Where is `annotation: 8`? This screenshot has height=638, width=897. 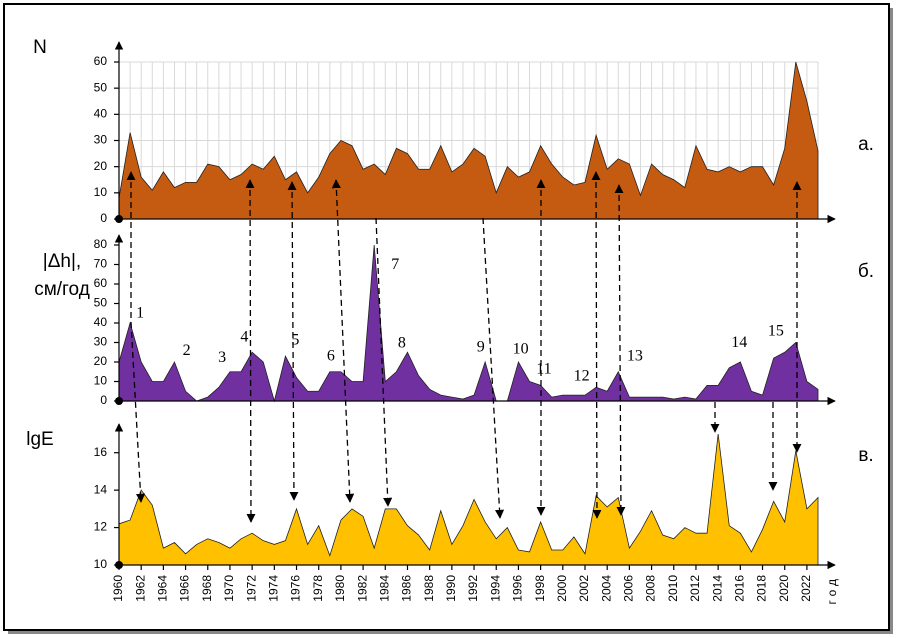 annotation: 8 is located at coordinates (402, 343).